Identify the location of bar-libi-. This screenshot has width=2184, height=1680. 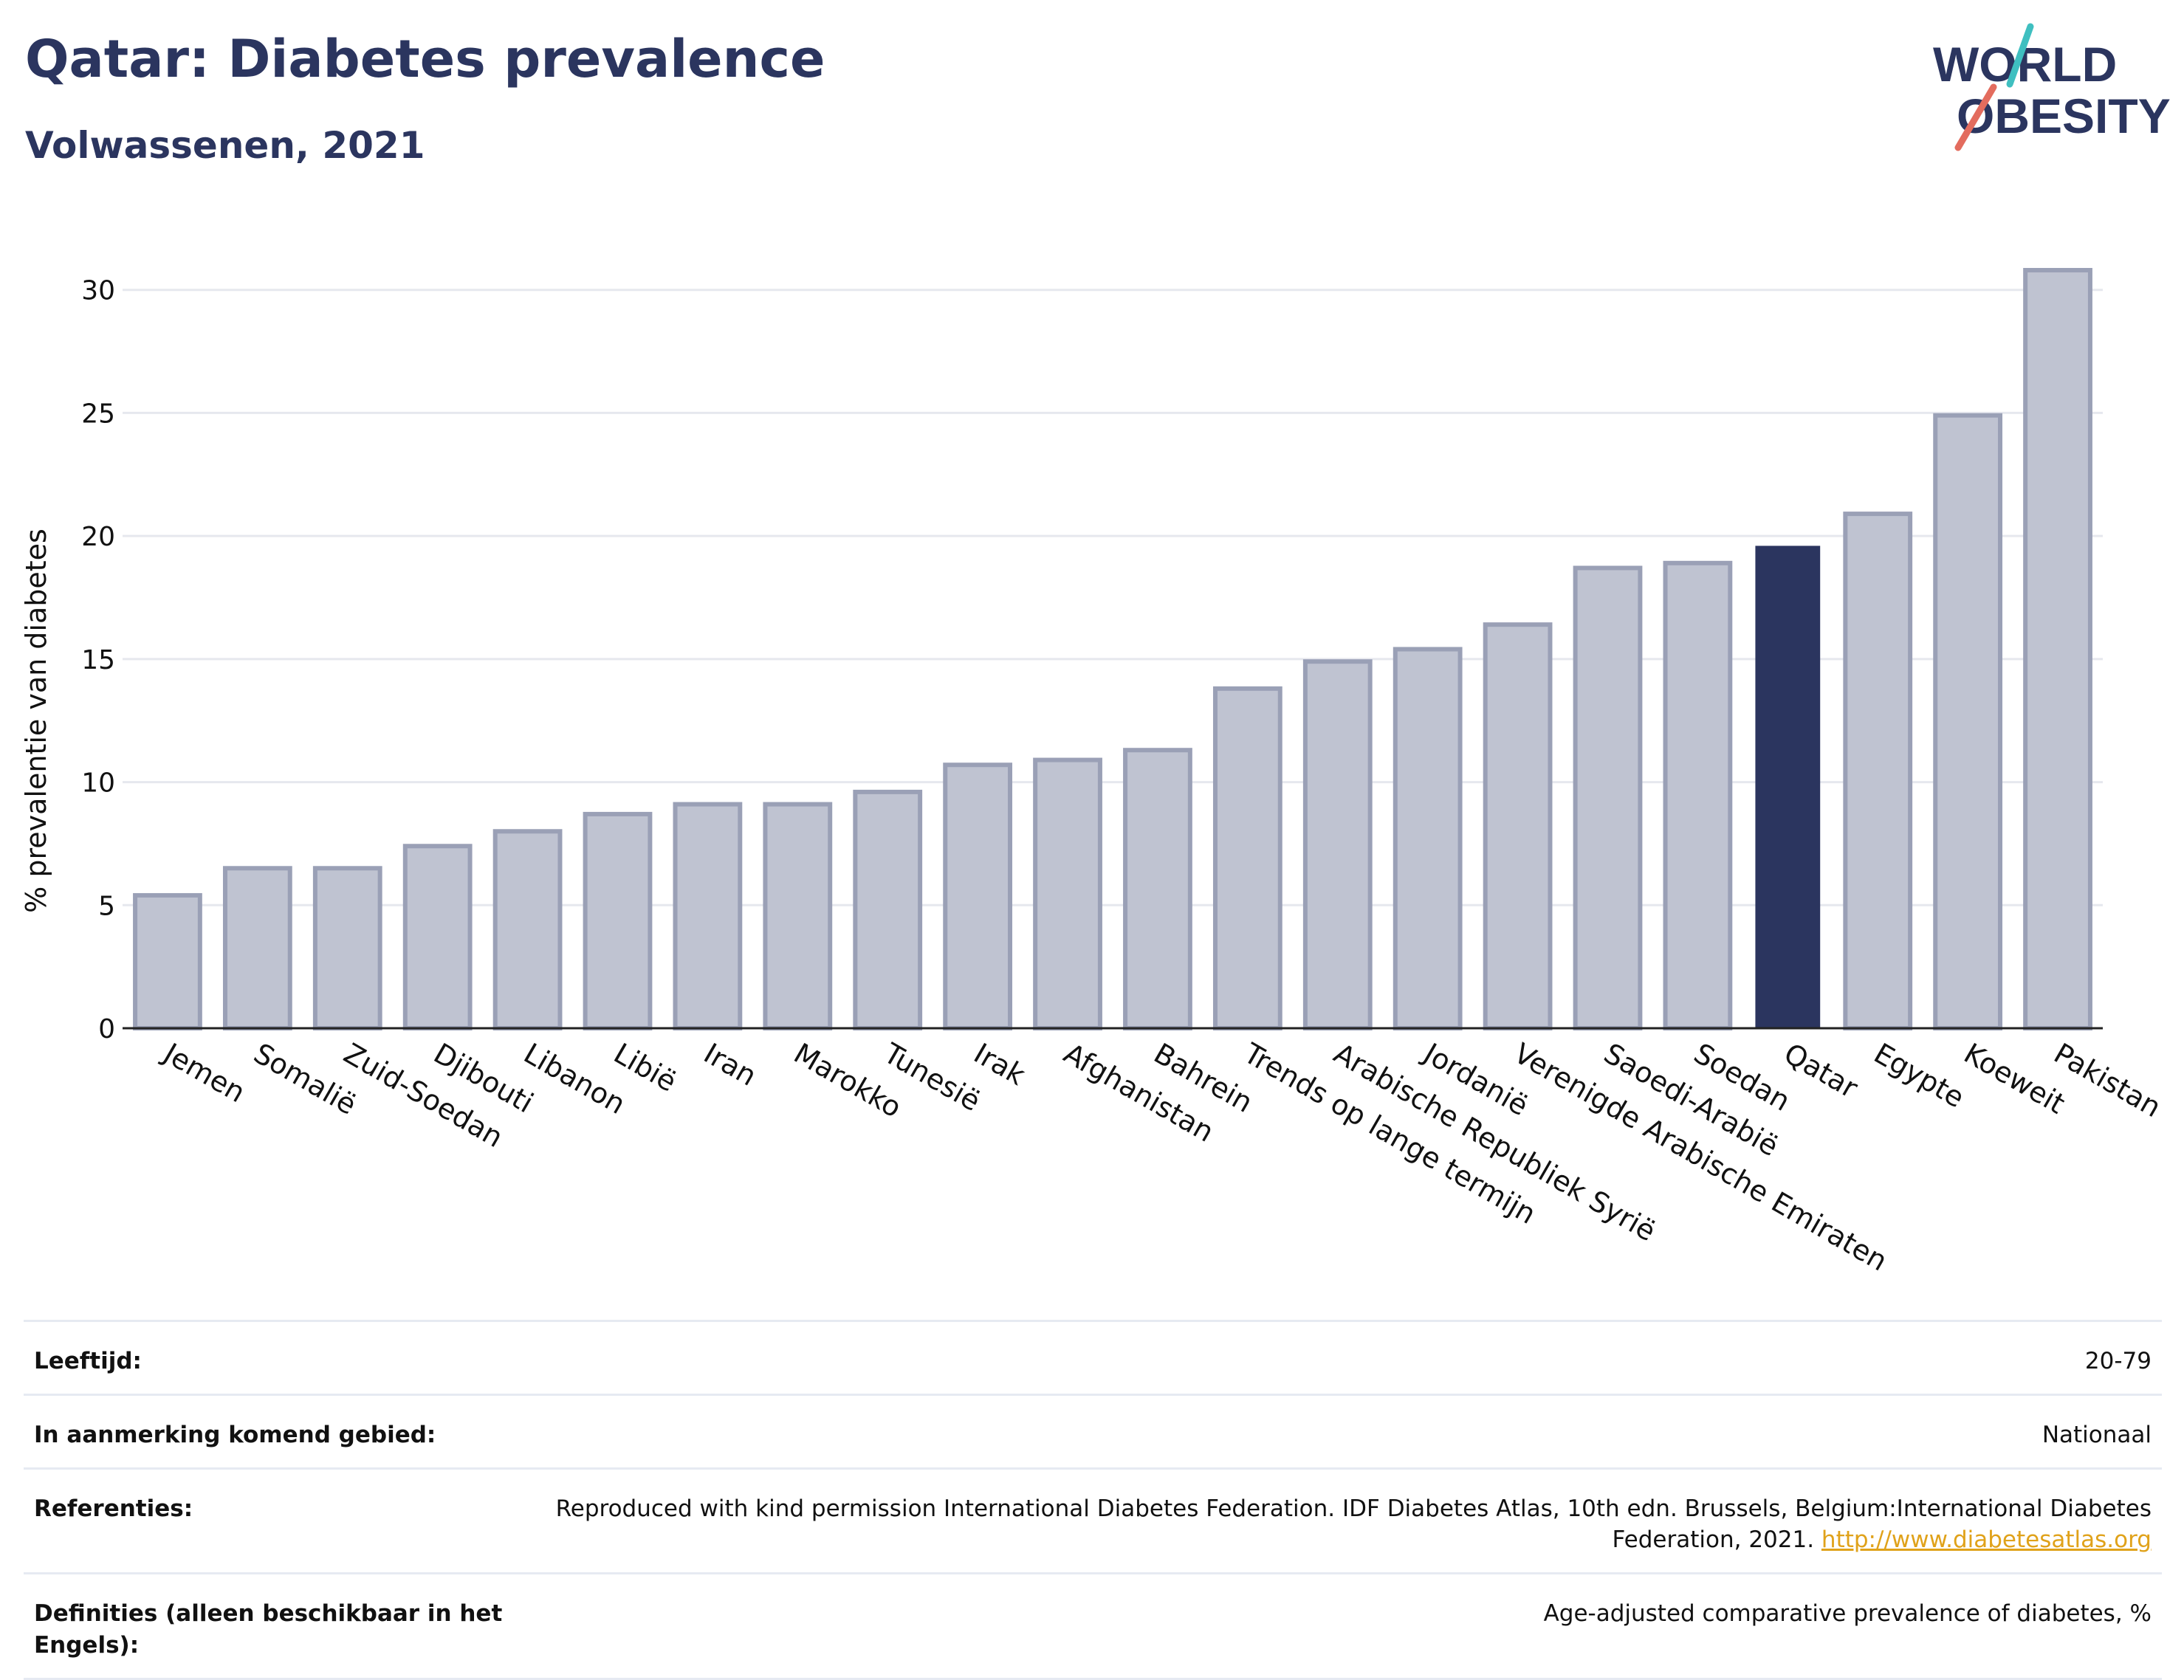
(618, 921).